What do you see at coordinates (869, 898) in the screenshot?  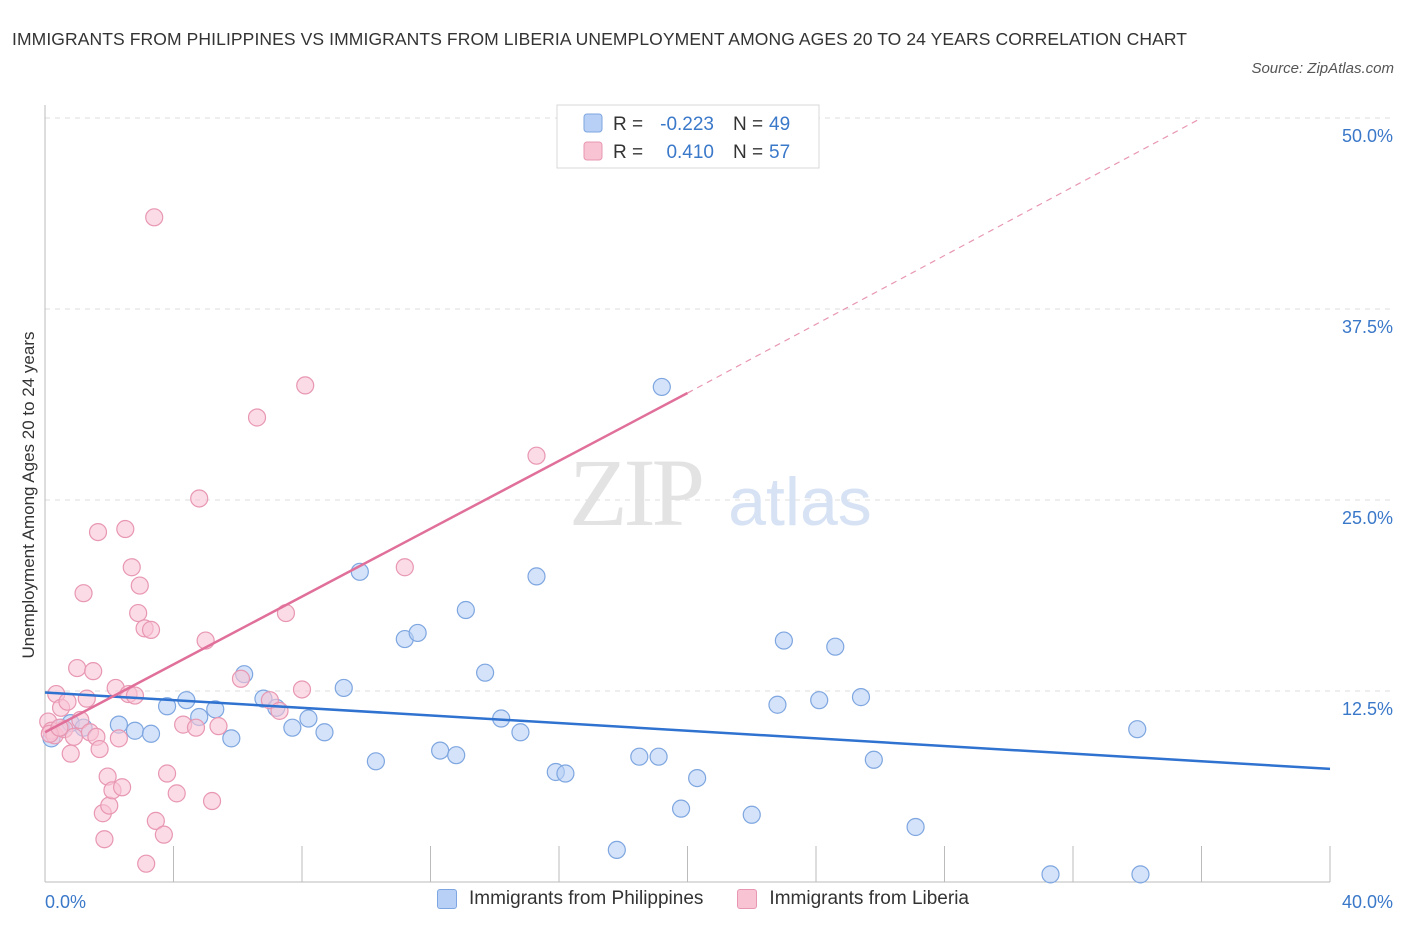 I see `legend-label-liberia: Immigrants from Liberia` at bounding box center [869, 898].